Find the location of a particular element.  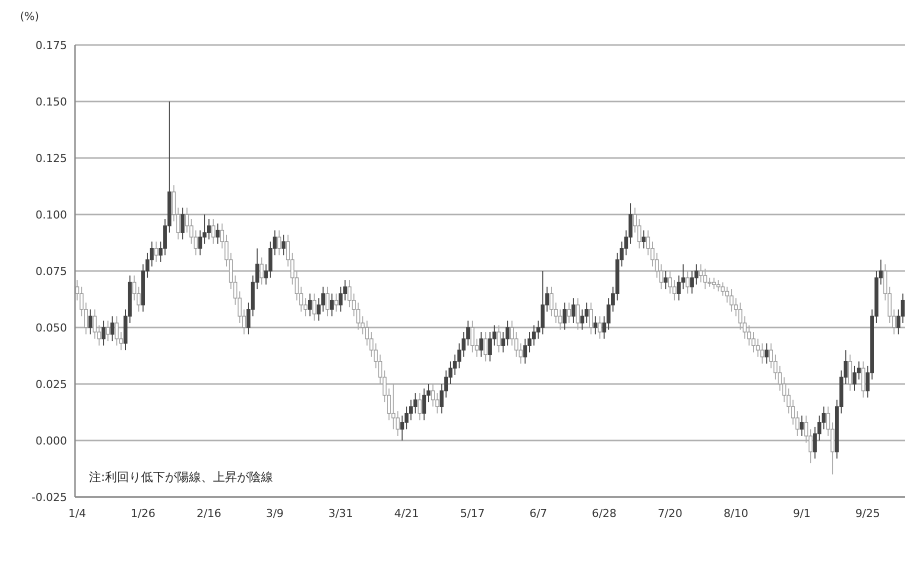

x-tick-label: 9/25 is located at coordinates (867, 513).